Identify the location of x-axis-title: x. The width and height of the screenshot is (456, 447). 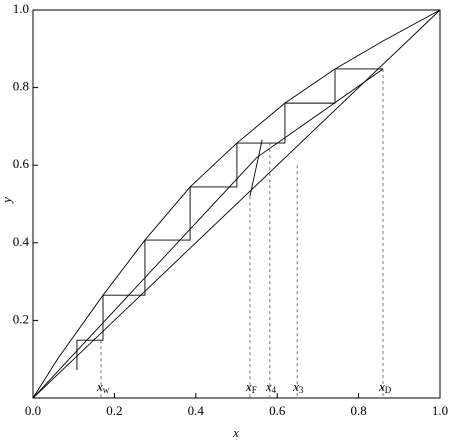
(235, 432).